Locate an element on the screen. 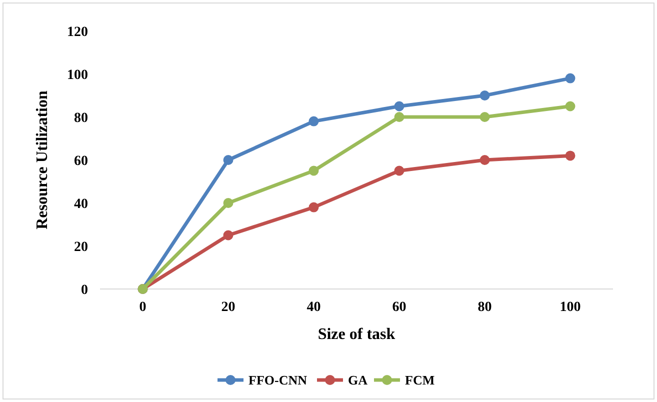  legend-label: FCM is located at coordinates (420, 380).